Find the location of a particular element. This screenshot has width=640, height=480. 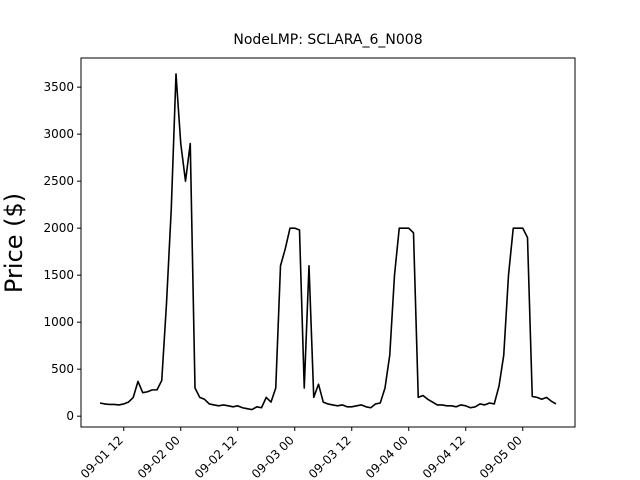

y-tick-label: 3500 is located at coordinates (58, 87).